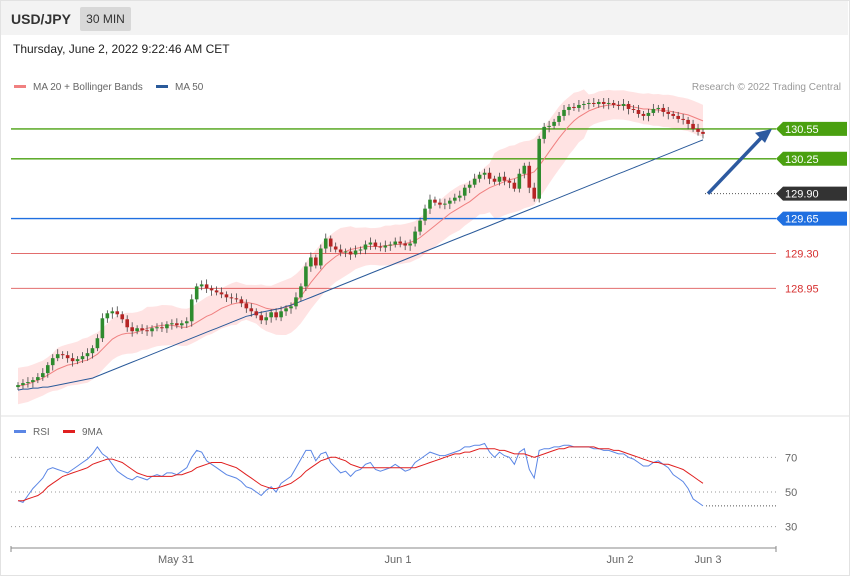  What do you see at coordinates (105, 19) in the screenshot?
I see `timeframe-button: 30 MIN` at bounding box center [105, 19].